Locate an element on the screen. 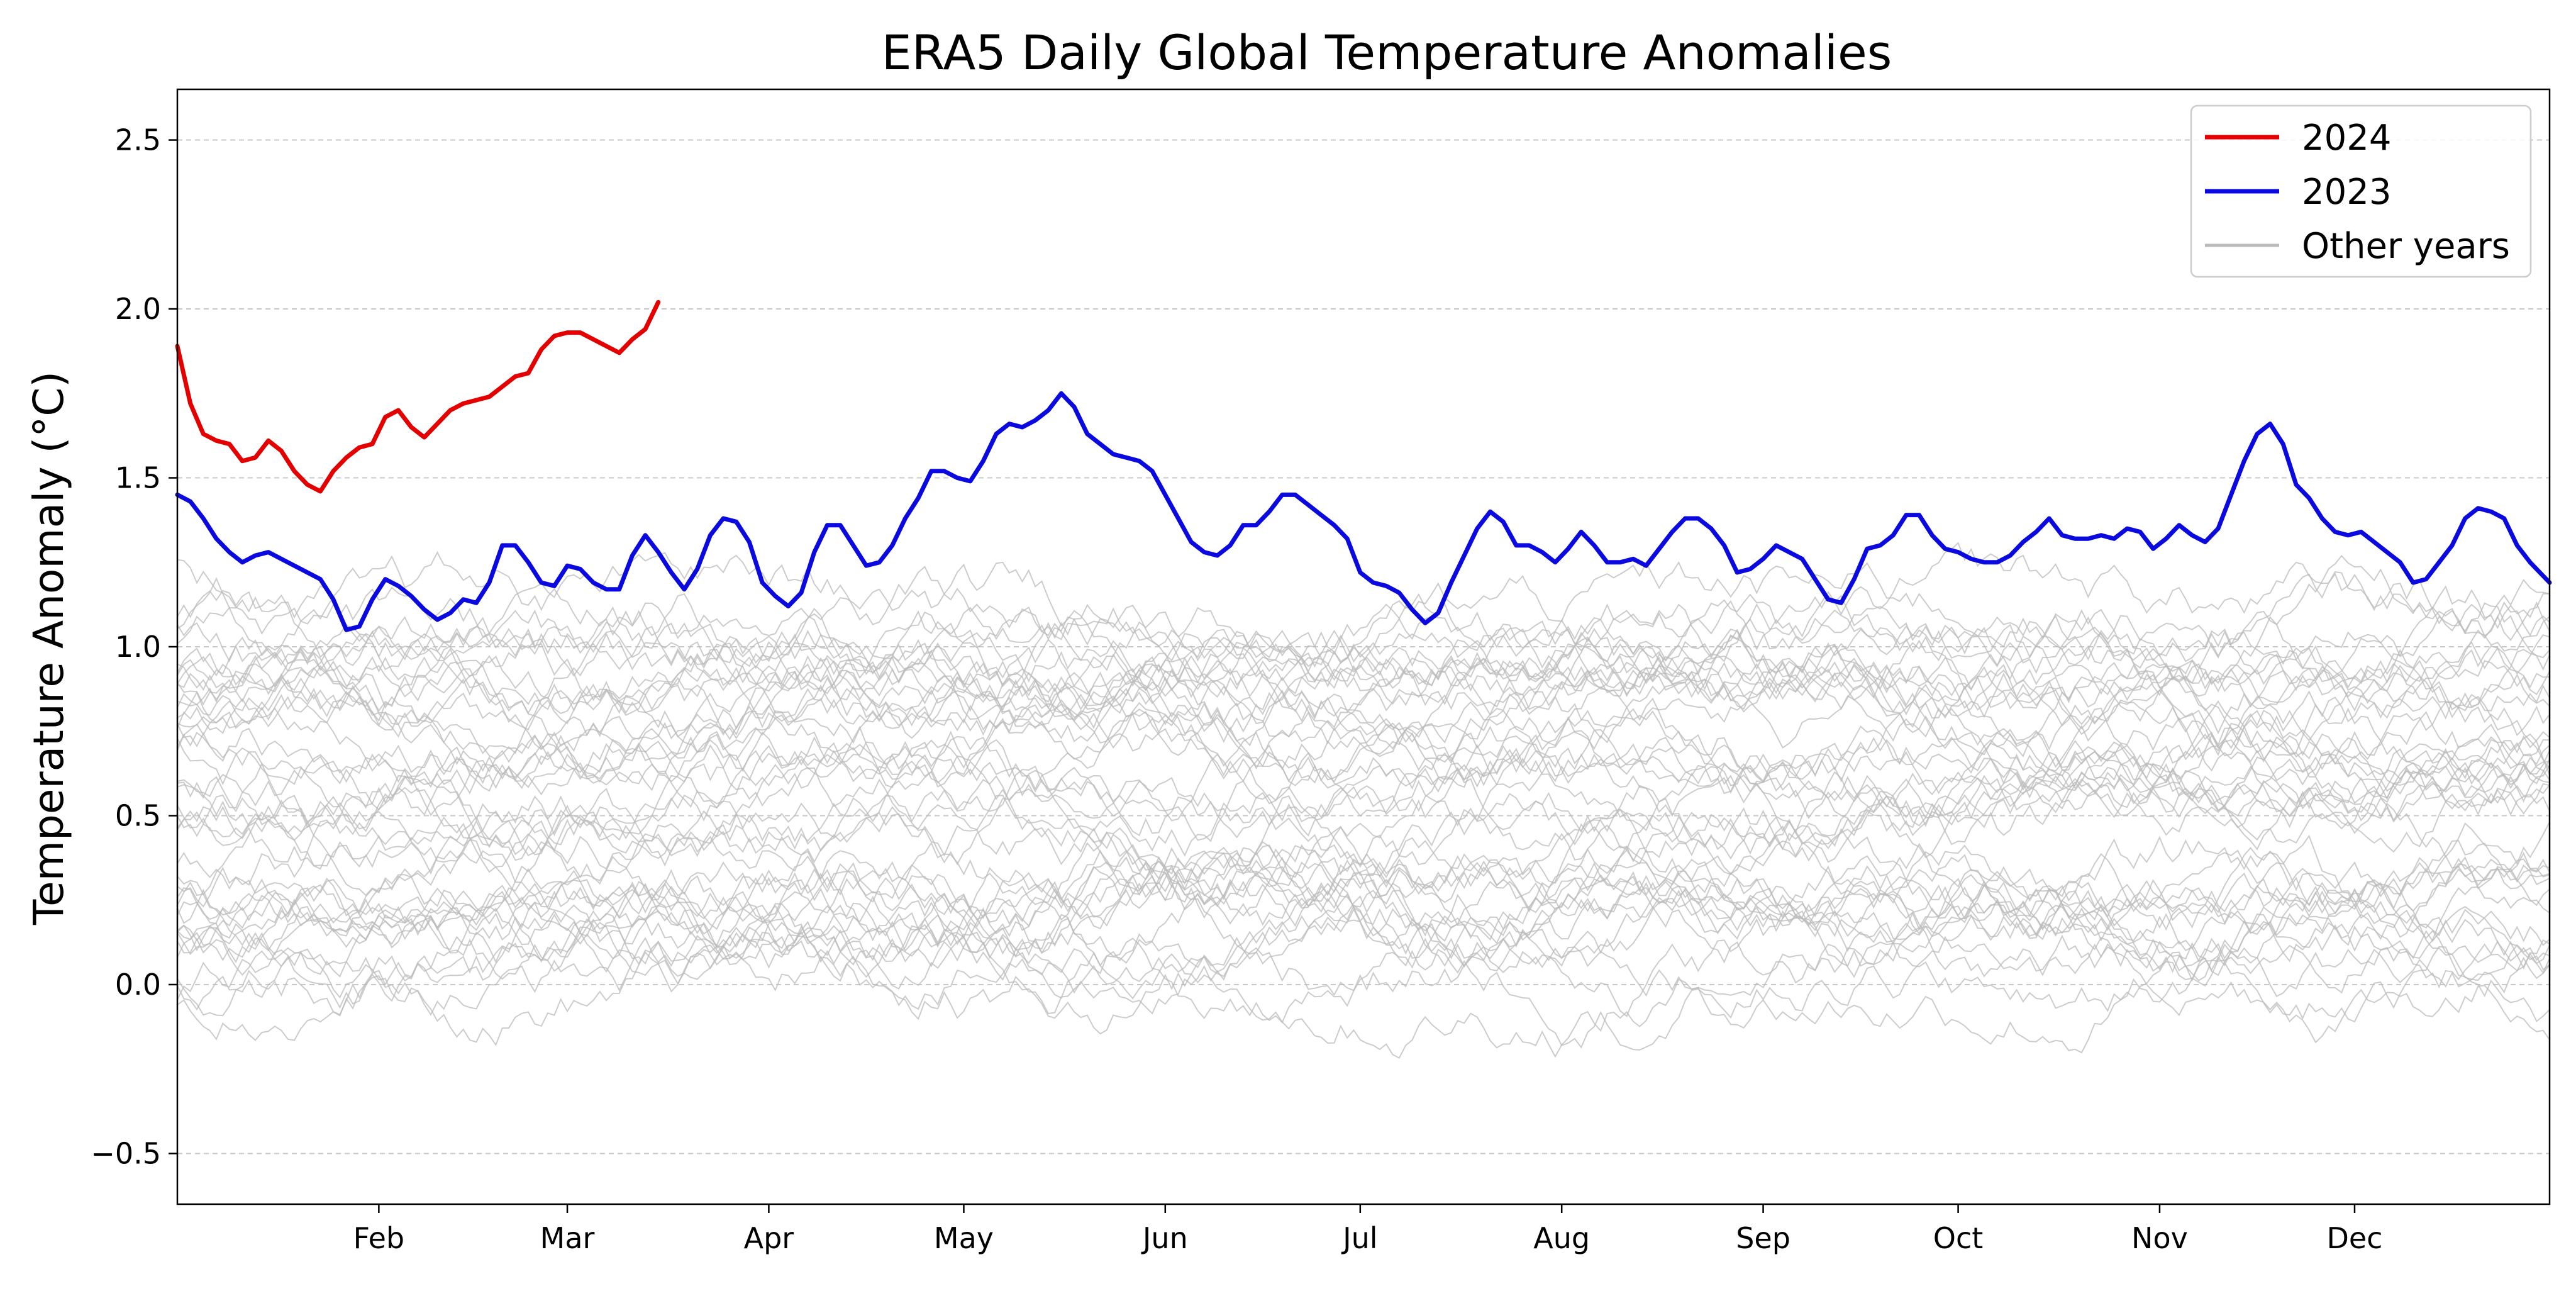 This screenshot has width=2576, height=1291. legend-box is located at coordinates (2361, 191).